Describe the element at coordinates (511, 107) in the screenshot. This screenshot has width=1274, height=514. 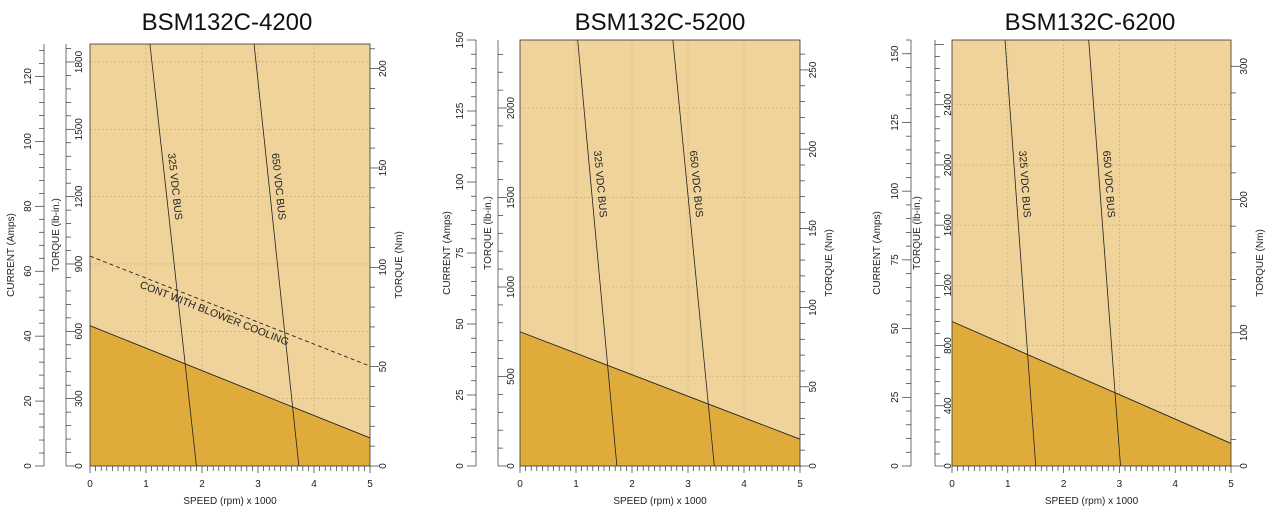
I see `lbin-tick-label: 2000` at that location.